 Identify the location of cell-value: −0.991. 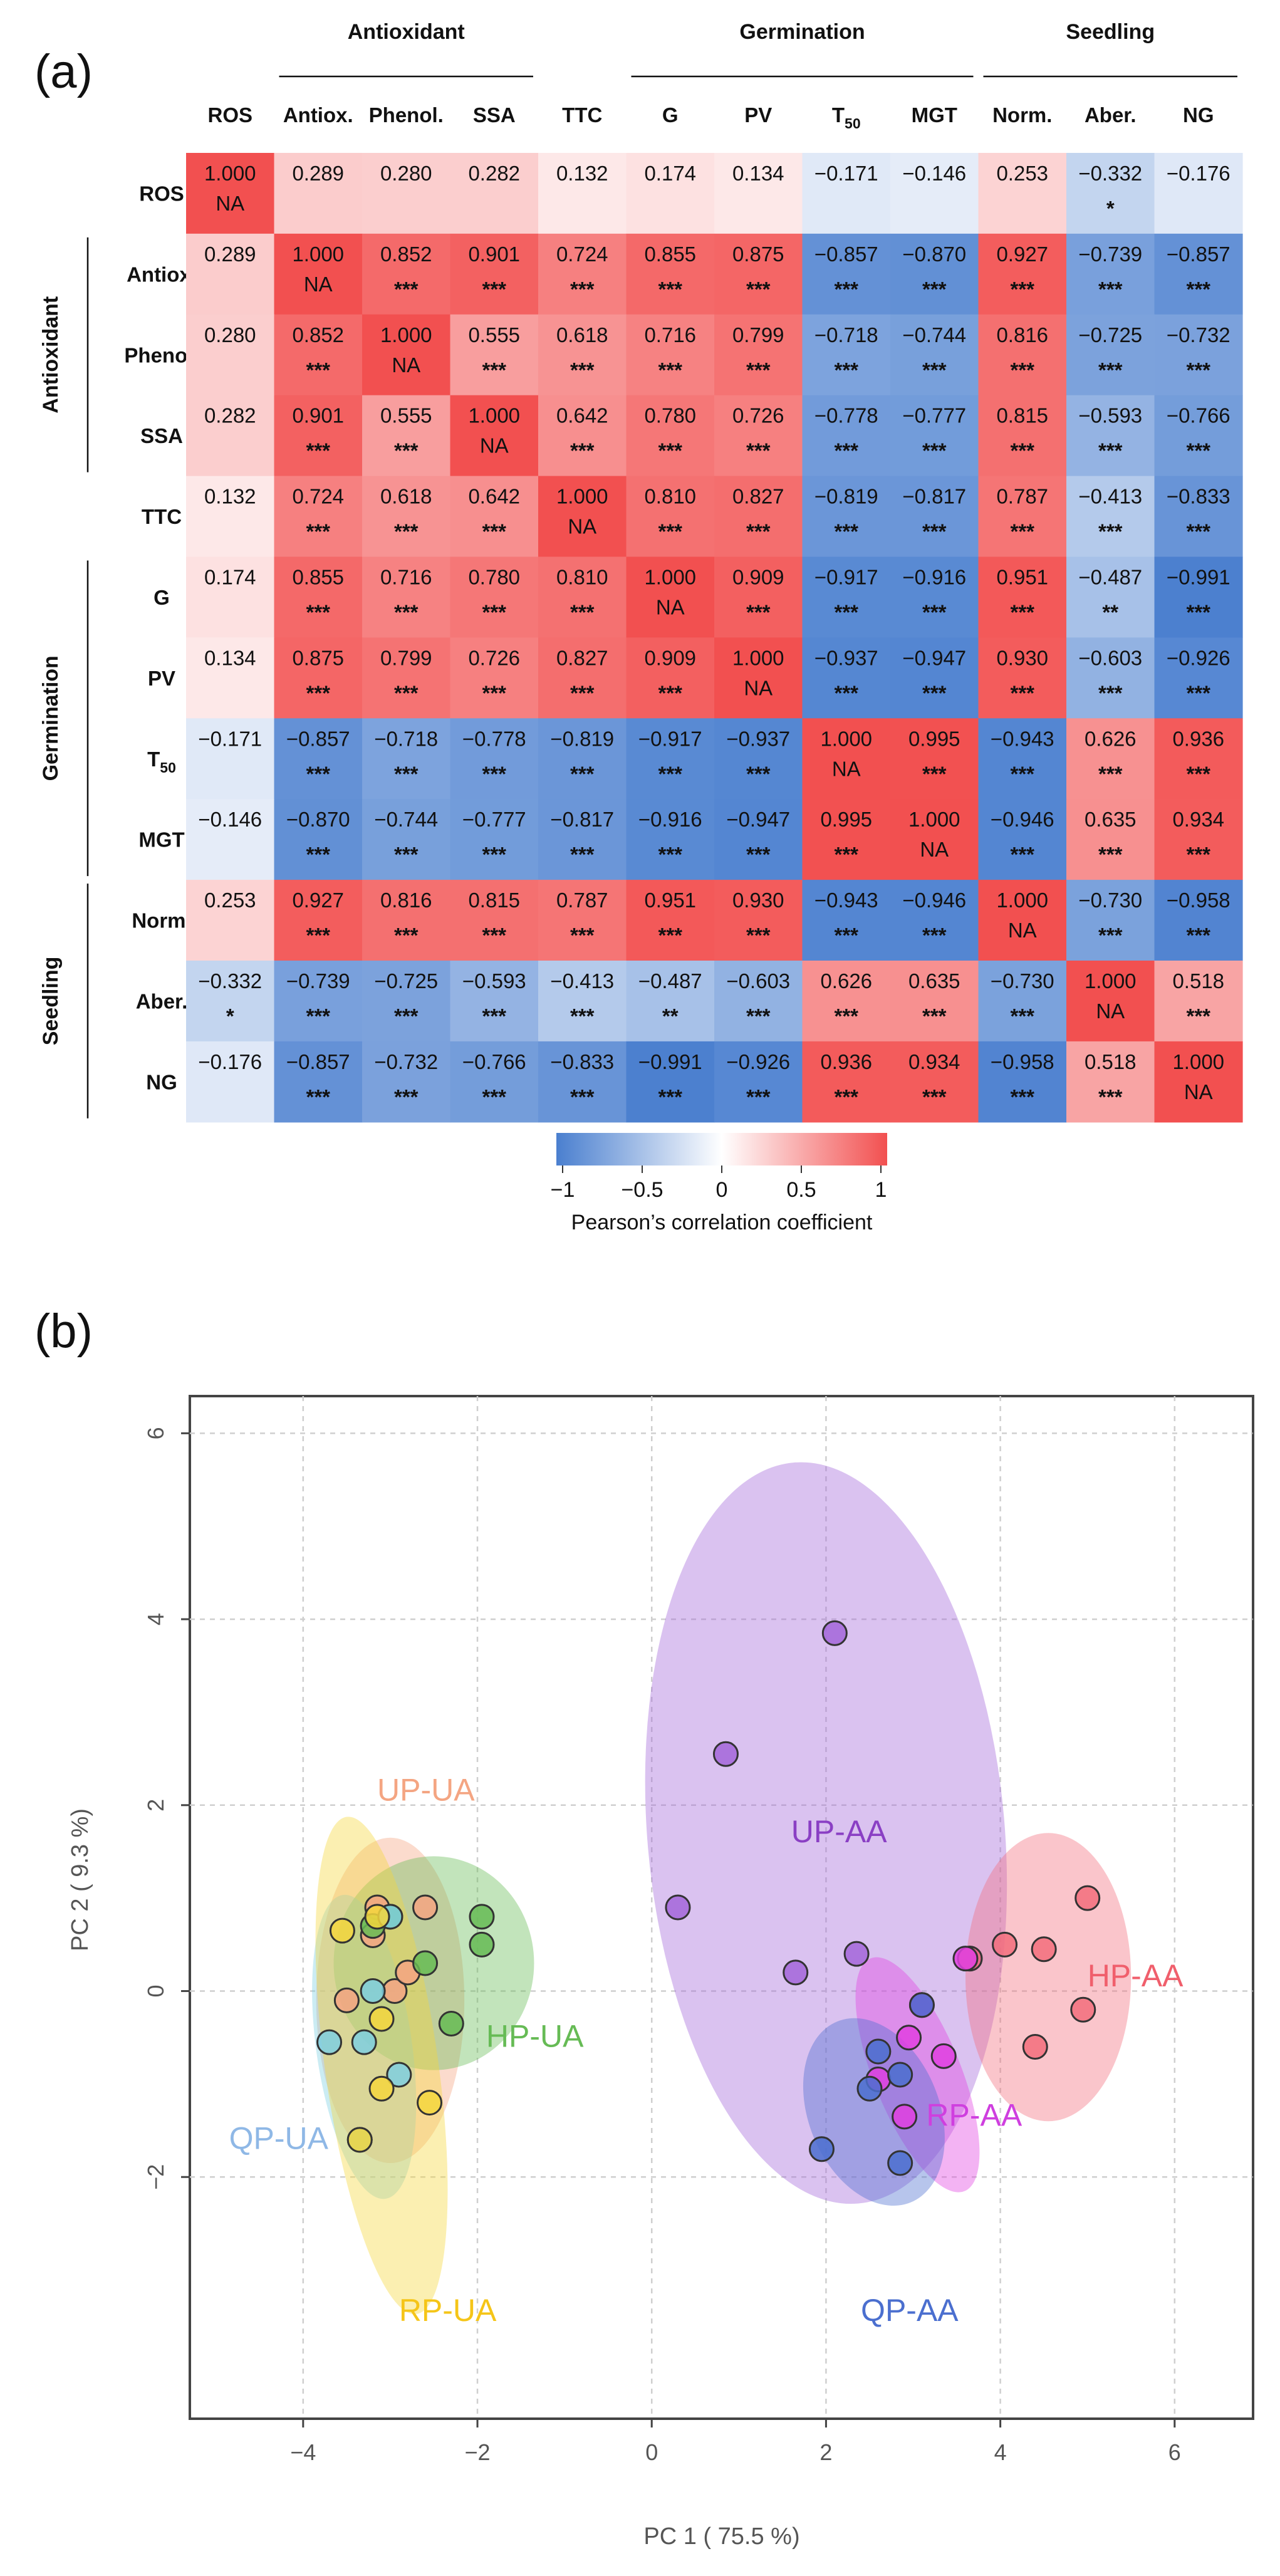
(670, 1061).